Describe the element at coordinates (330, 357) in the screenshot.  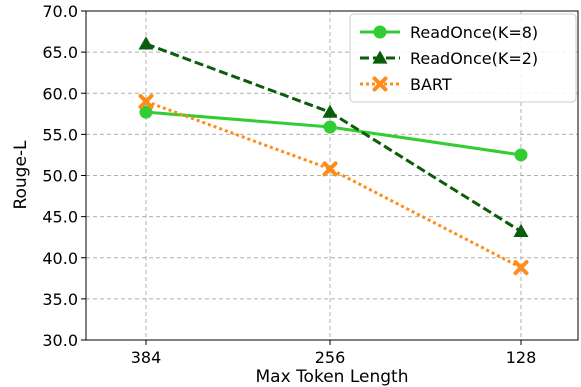
I see `x-tick-label: 256` at that location.